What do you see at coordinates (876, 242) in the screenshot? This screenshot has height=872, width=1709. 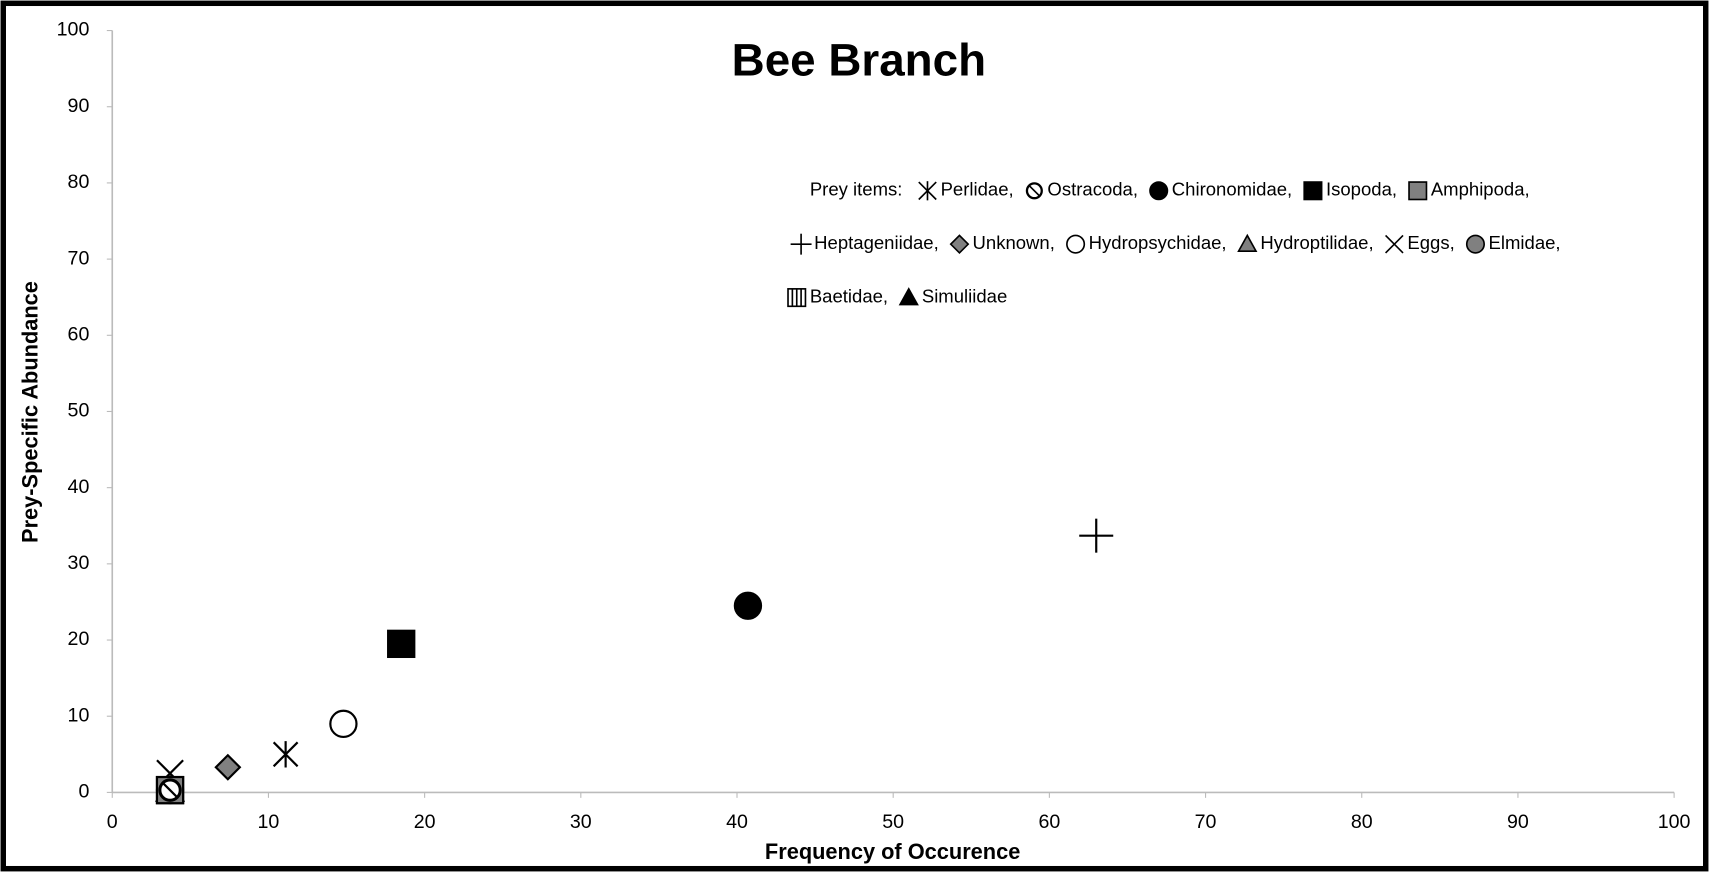 I see `legend-label: Heptageniidae,` at bounding box center [876, 242].